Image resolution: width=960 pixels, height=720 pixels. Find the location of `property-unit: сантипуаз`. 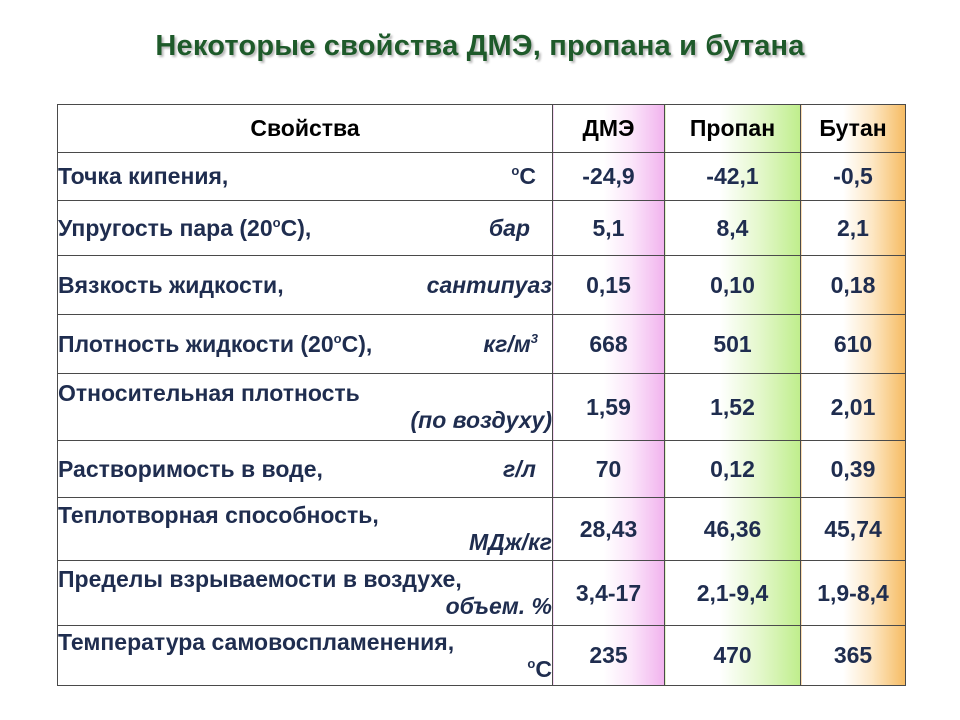

property-unit: сантипуаз is located at coordinates (489, 284).